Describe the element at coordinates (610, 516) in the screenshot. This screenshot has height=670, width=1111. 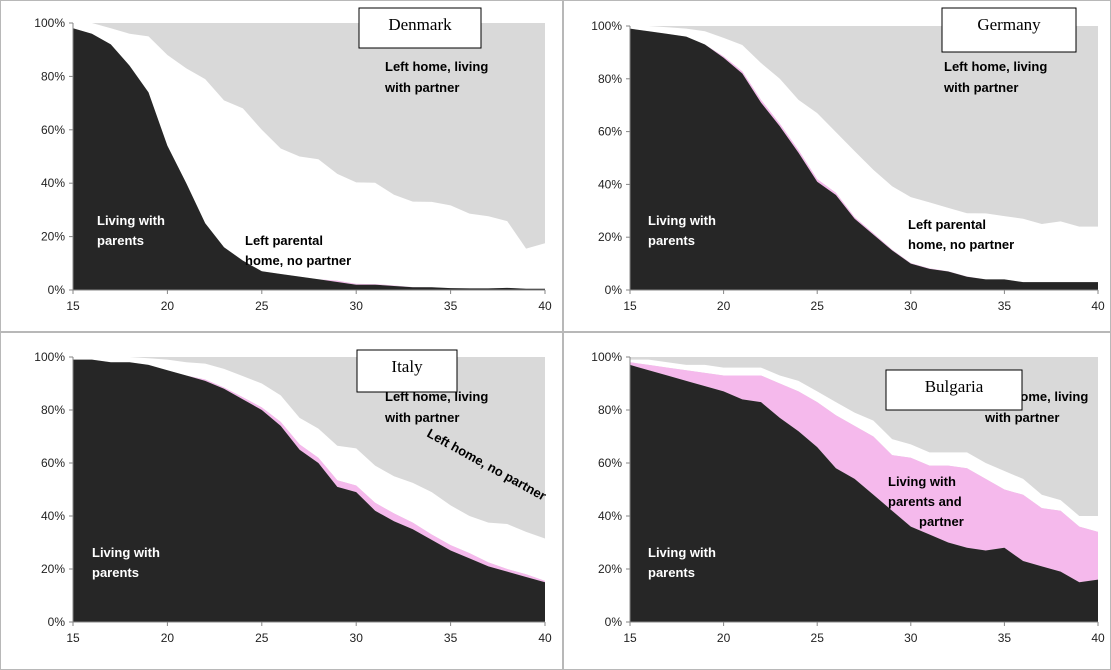
I see `bulgaria-ytick-label: 40%` at that location.